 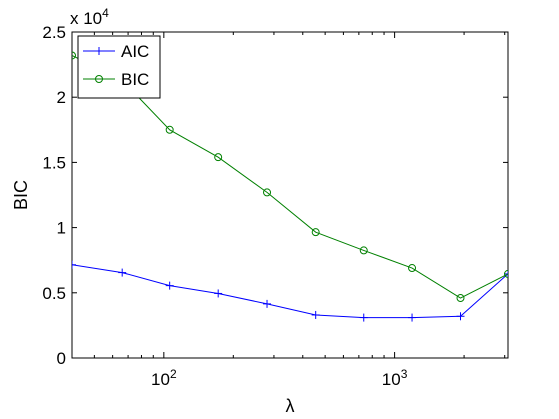 I want to click on x-tick-label-1: 10³, so click(x=395, y=378).